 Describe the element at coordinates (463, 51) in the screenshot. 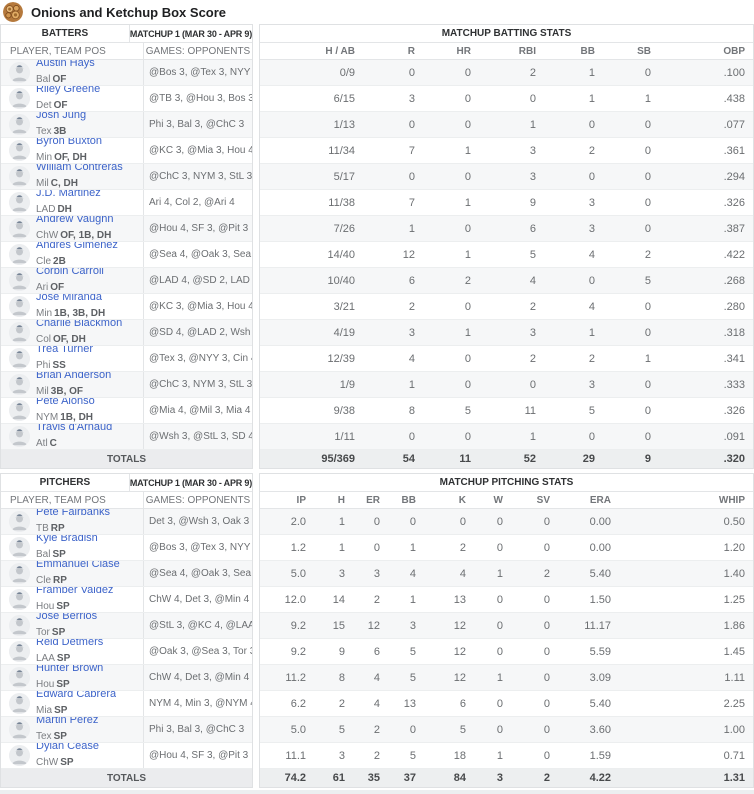

I see `stat-column-header: HR` at that location.